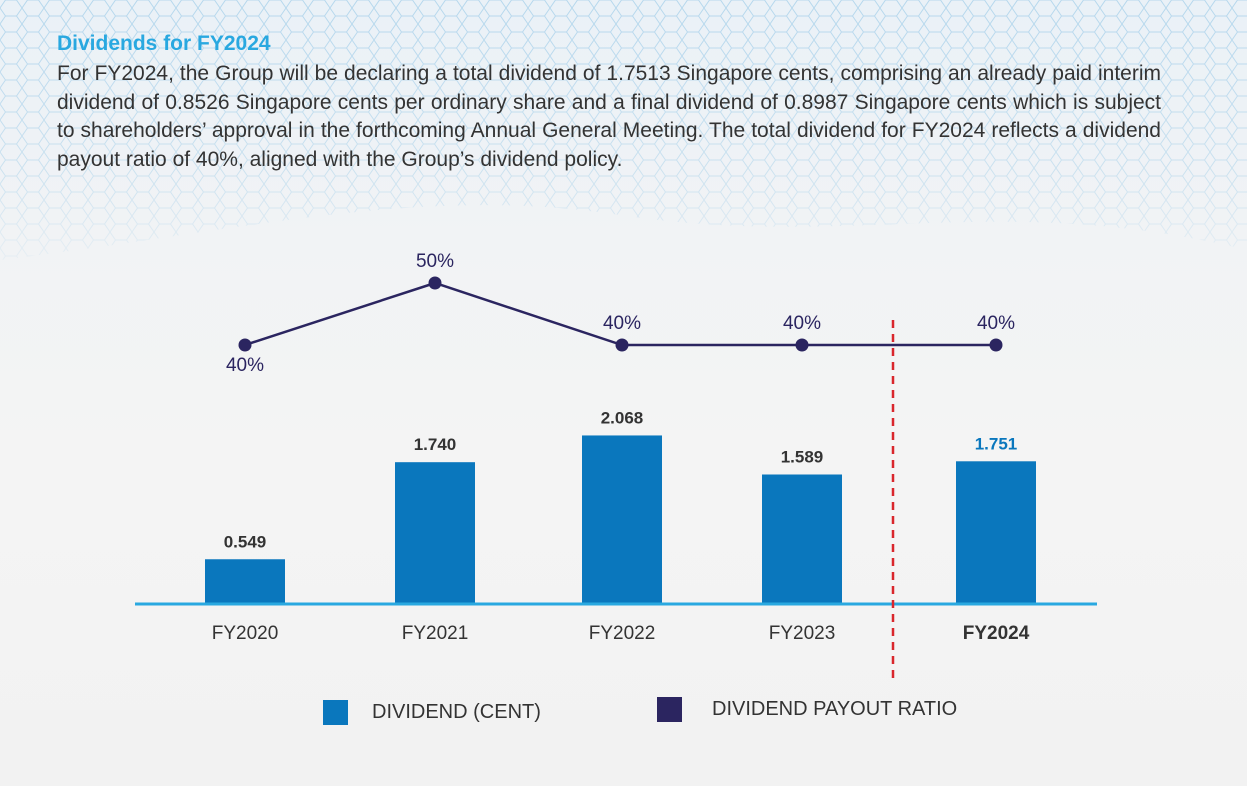  What do you see at coordinates (802, 456) in the screenshot?
I see `bar-value-label: 1.589` at bounding box center [802, 456].